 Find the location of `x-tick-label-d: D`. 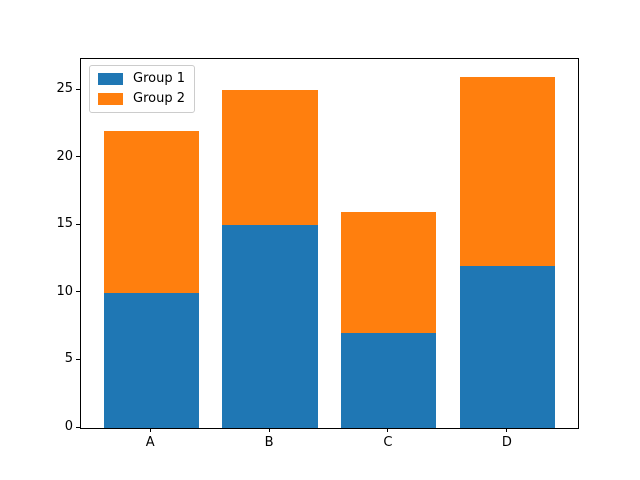

x-tick-label-d: D is located at coordinates (506, 442).